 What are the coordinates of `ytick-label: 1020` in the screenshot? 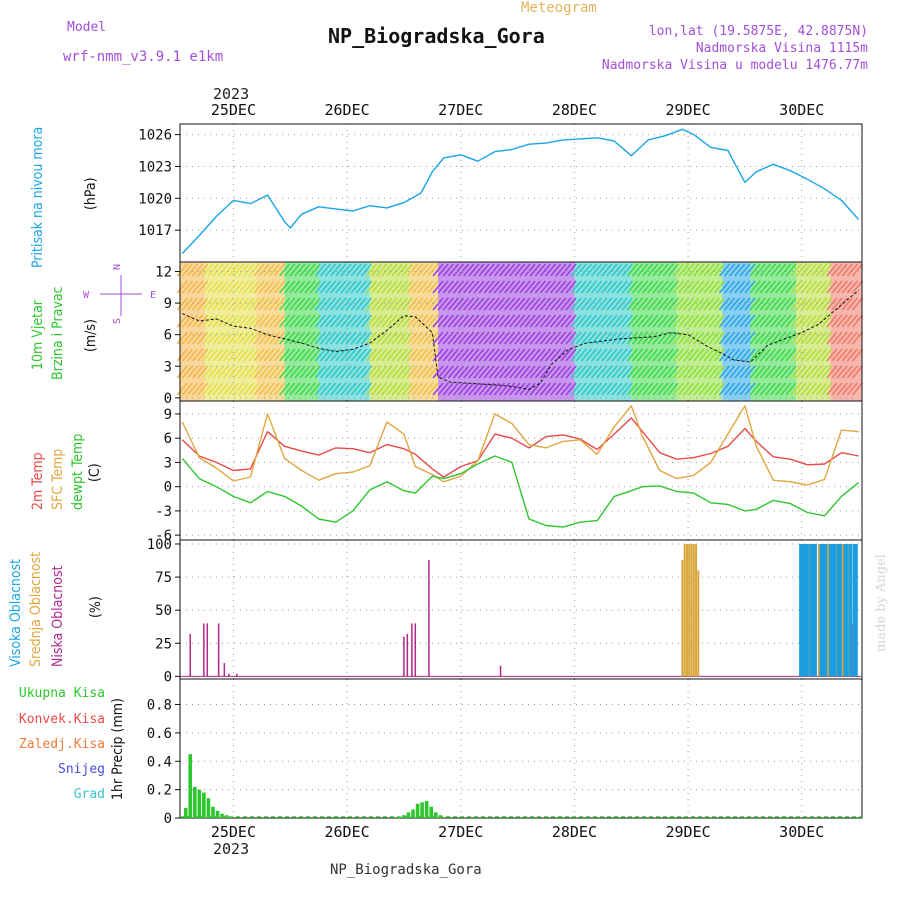 It's located at (155, 199).